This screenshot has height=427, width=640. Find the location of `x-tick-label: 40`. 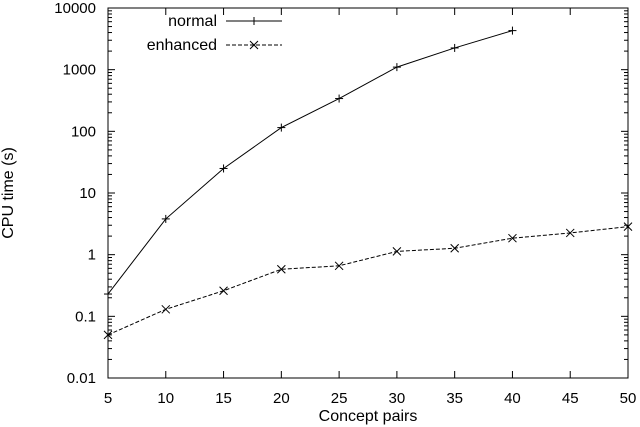

x-tick-label: 40 is located at coordinates (512, 398).